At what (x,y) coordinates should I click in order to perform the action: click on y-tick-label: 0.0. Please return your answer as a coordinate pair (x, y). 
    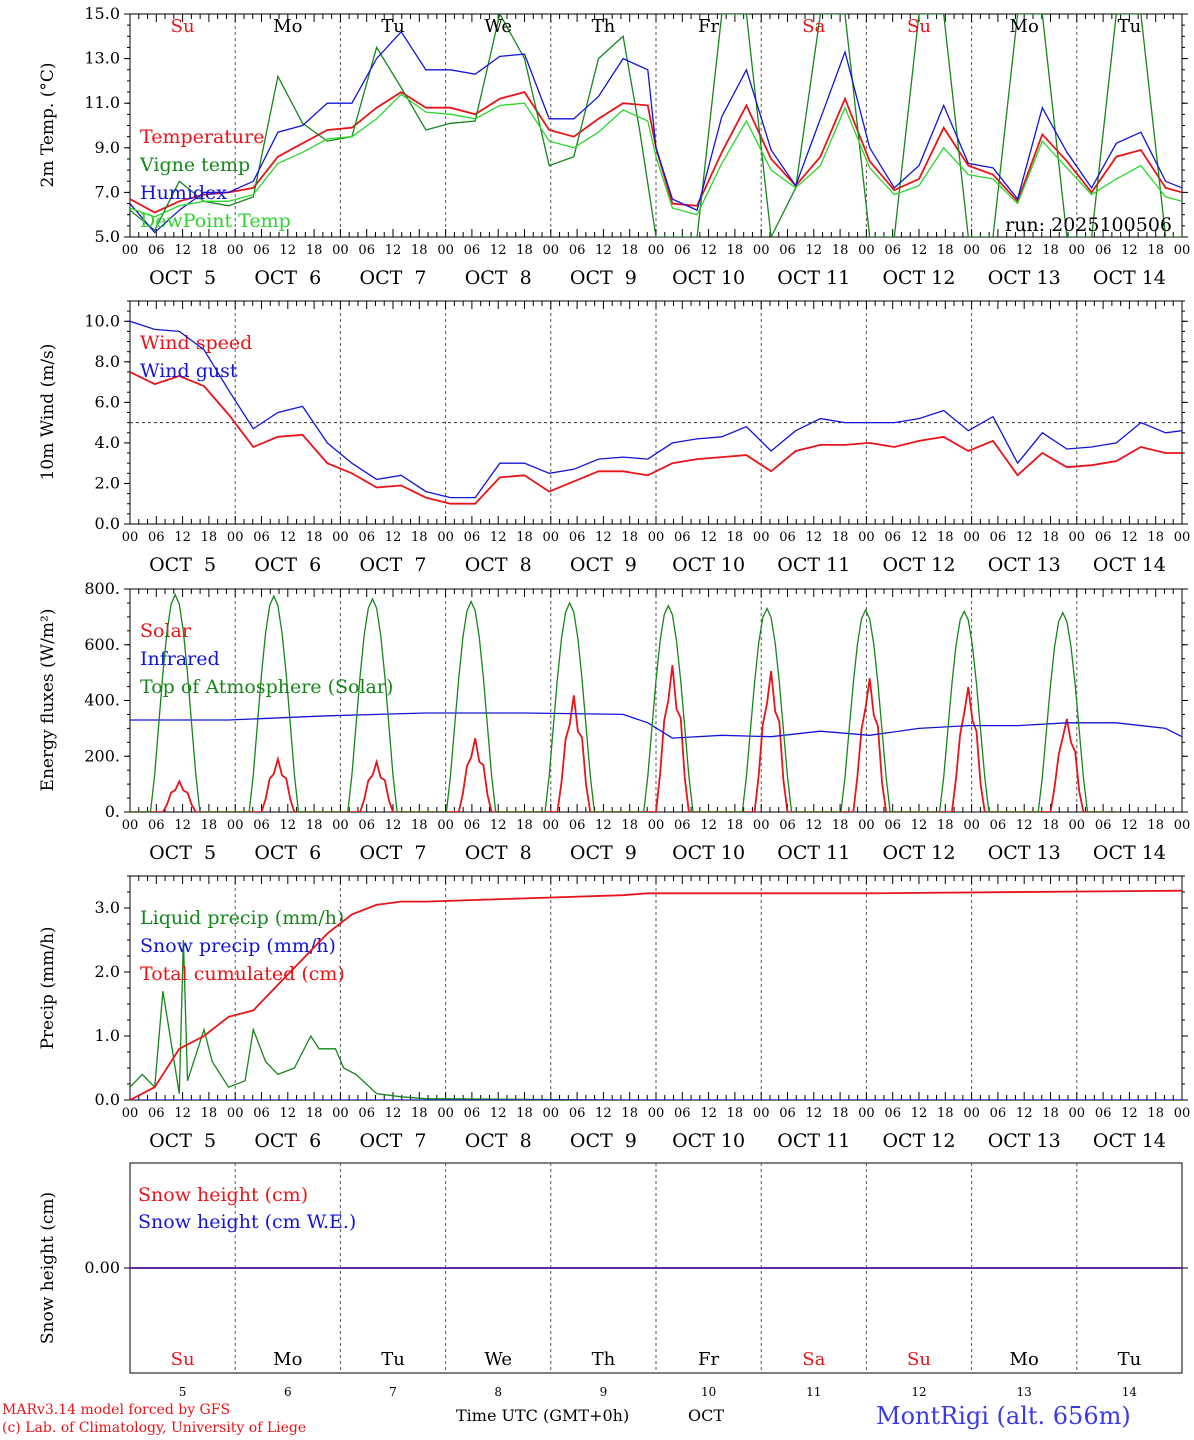
    Looking at the image, I should click on (107, 523).